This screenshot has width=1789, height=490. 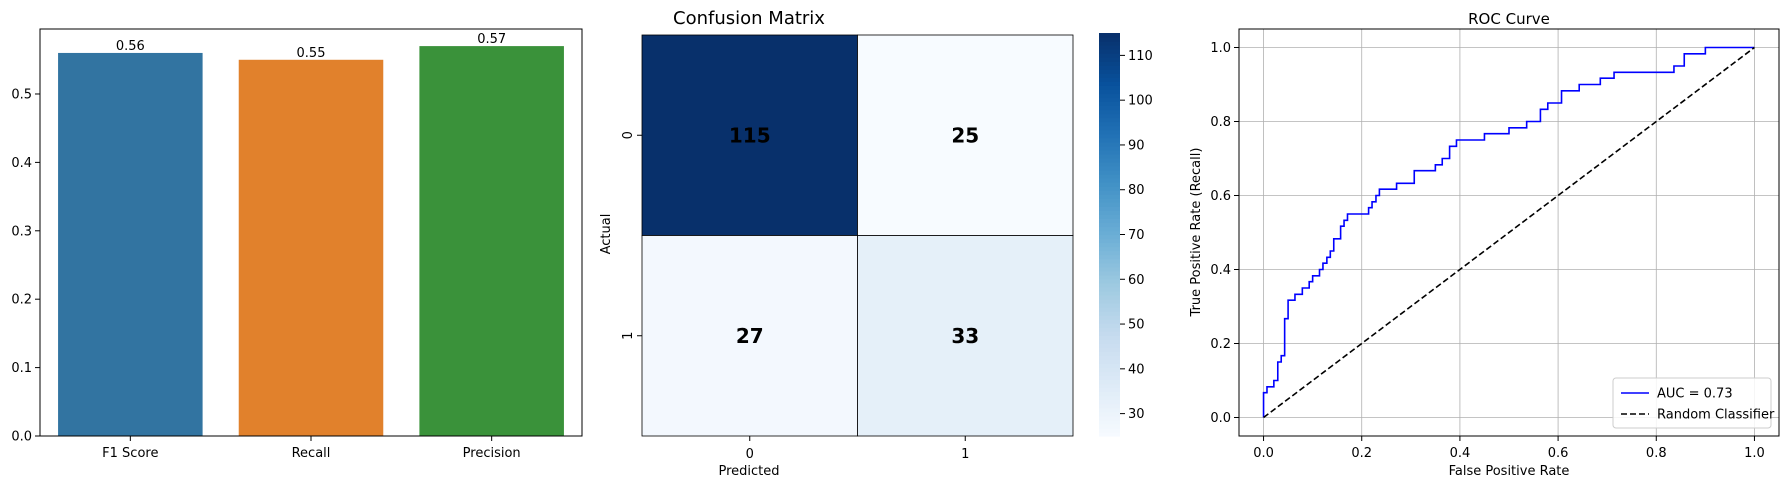 I want to click on bar-y-tick-label: 0.2, so click(x=21, y=300).